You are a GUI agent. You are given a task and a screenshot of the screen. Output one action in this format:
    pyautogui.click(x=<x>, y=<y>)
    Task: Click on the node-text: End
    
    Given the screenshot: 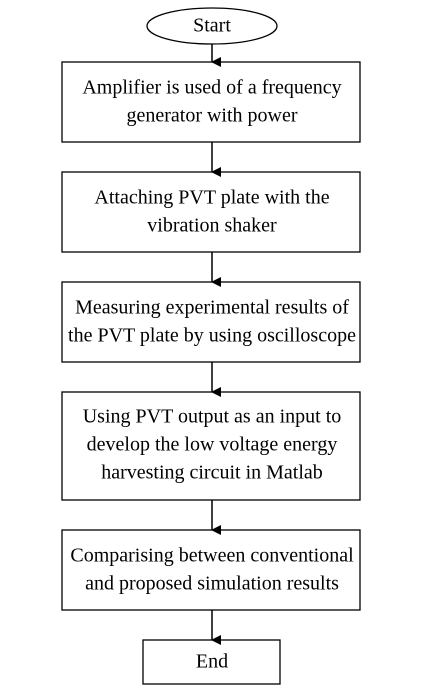 What is the action you would take?
    pyautogui.click(x=212, y=662)
    